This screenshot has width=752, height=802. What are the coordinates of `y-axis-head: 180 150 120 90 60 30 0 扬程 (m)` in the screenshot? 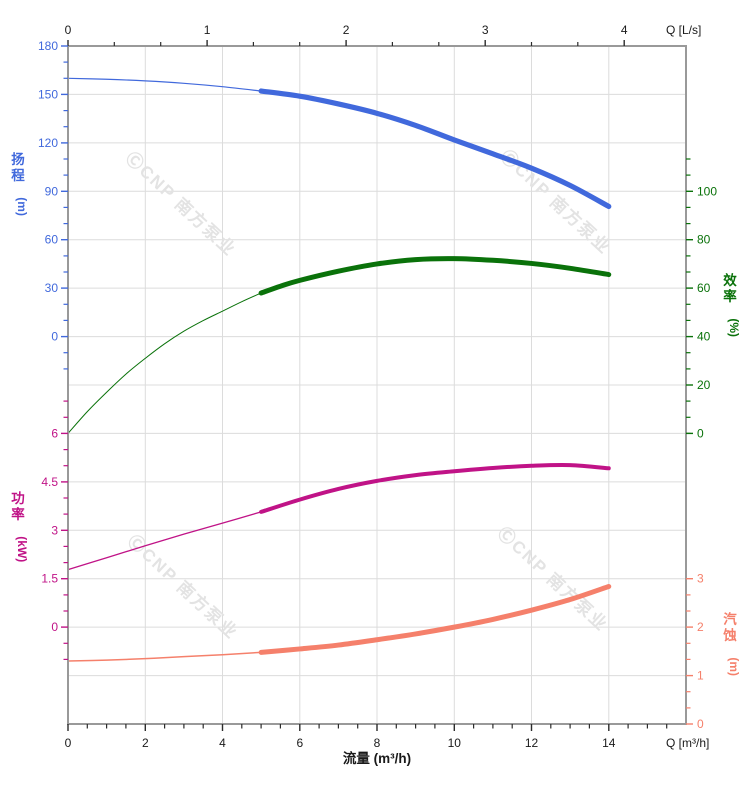 It's located at (39, 204).